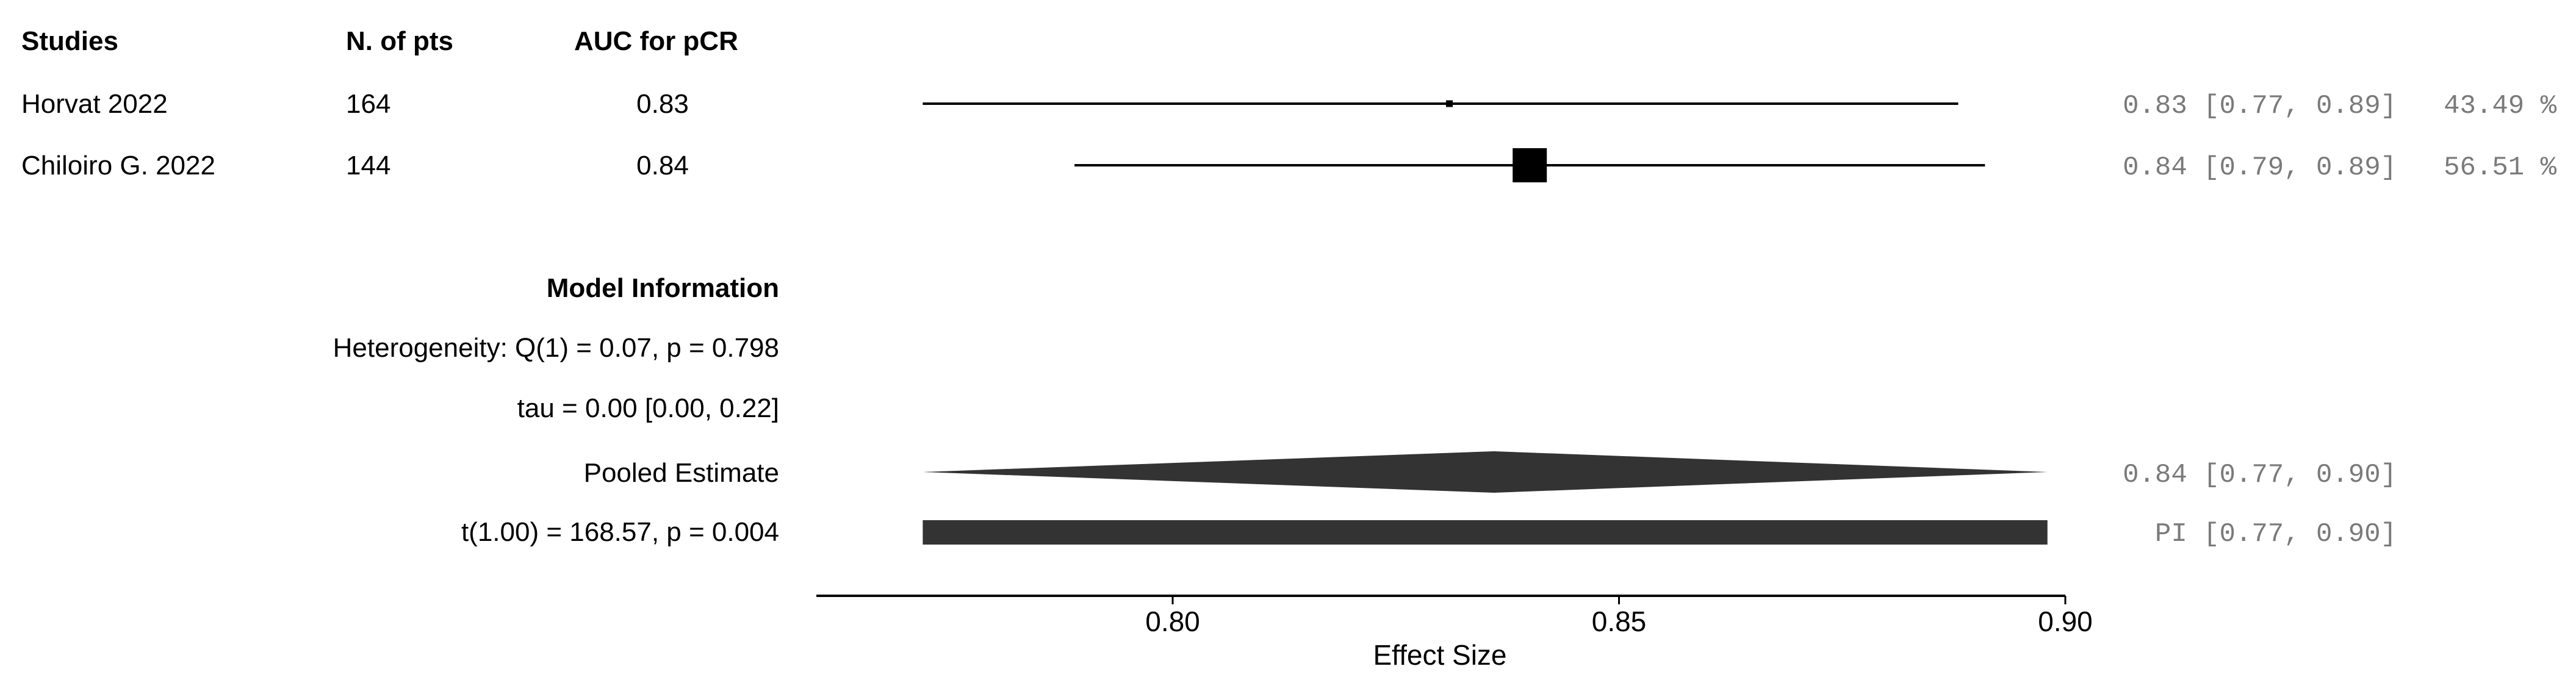 This screenshot has height=683, width=2576. Describe the element at coordinates (1485, 472) in the screenshot. I see `pooled-diamond` at that location.